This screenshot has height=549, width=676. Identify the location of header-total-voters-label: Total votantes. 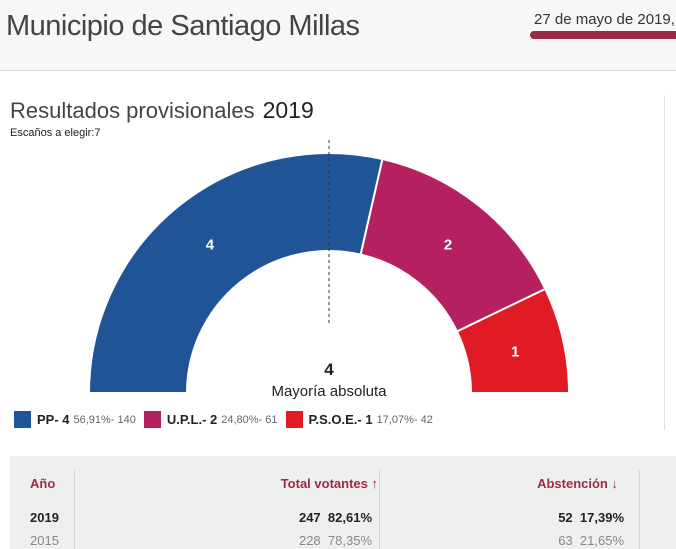
(324, 483).